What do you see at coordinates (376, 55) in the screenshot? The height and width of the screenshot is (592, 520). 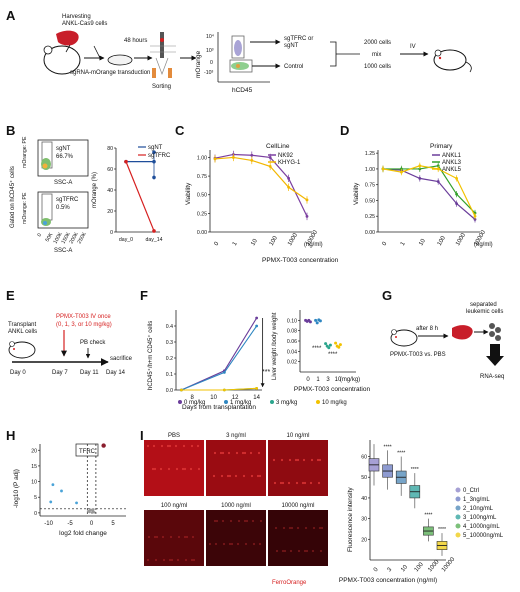 I see `mix-label: mix` at bounding box center [376, 55].